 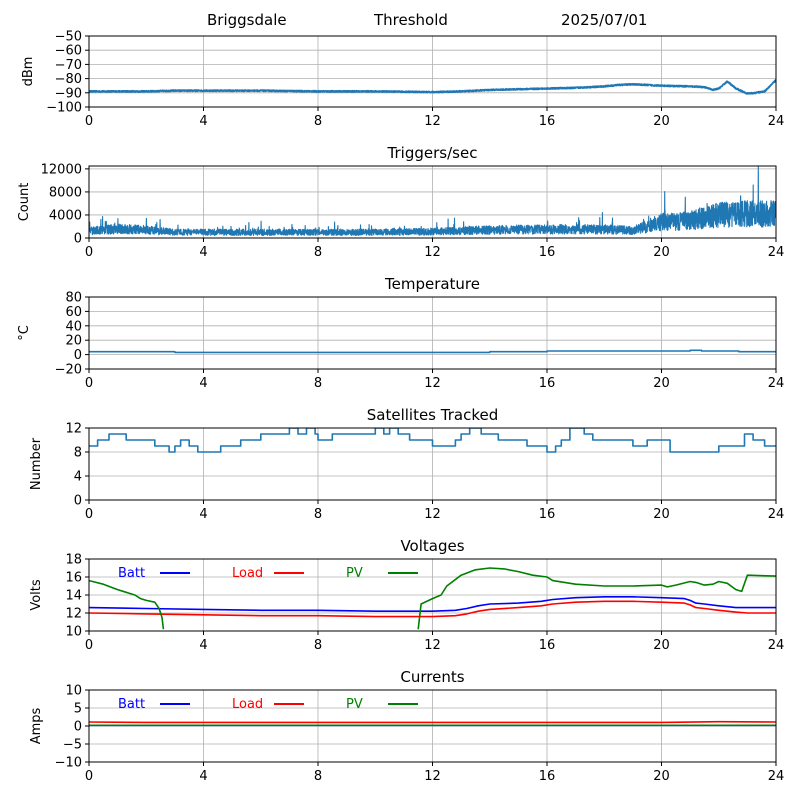 I want to click on y-tick-label: 40, so click(x=73, y=326).